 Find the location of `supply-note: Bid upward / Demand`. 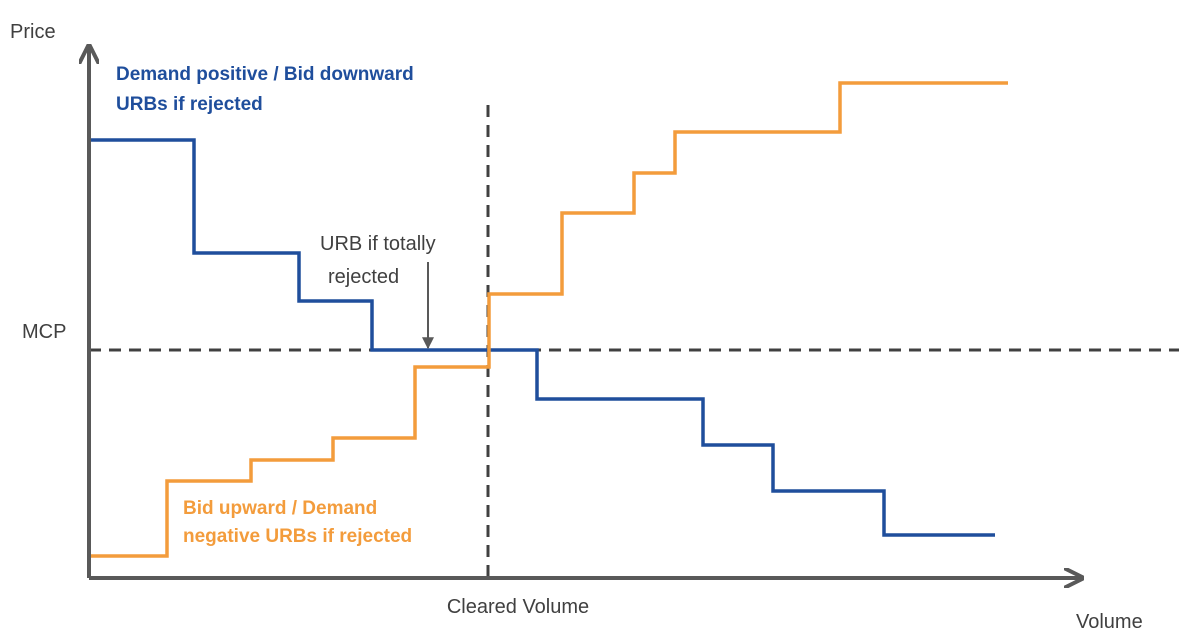

supply-note: Bid upward / Demand is located at coordinates (280, 508).